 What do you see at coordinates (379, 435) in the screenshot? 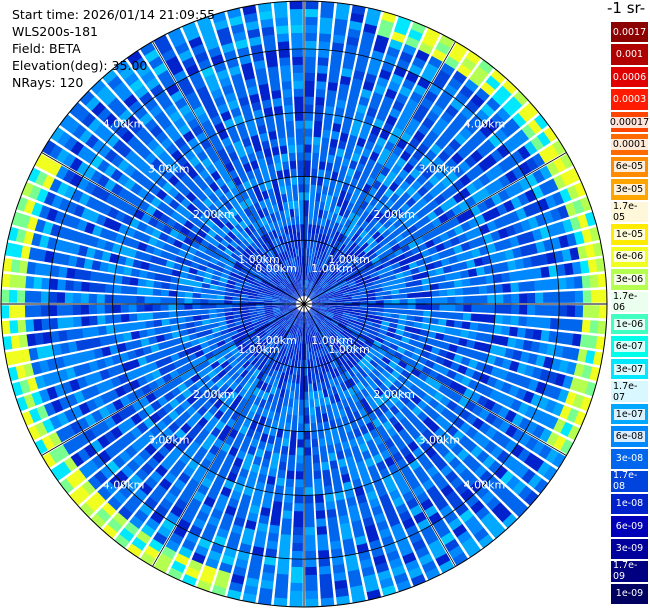
I see `azimuth-line` at bounding box center [379, 435].